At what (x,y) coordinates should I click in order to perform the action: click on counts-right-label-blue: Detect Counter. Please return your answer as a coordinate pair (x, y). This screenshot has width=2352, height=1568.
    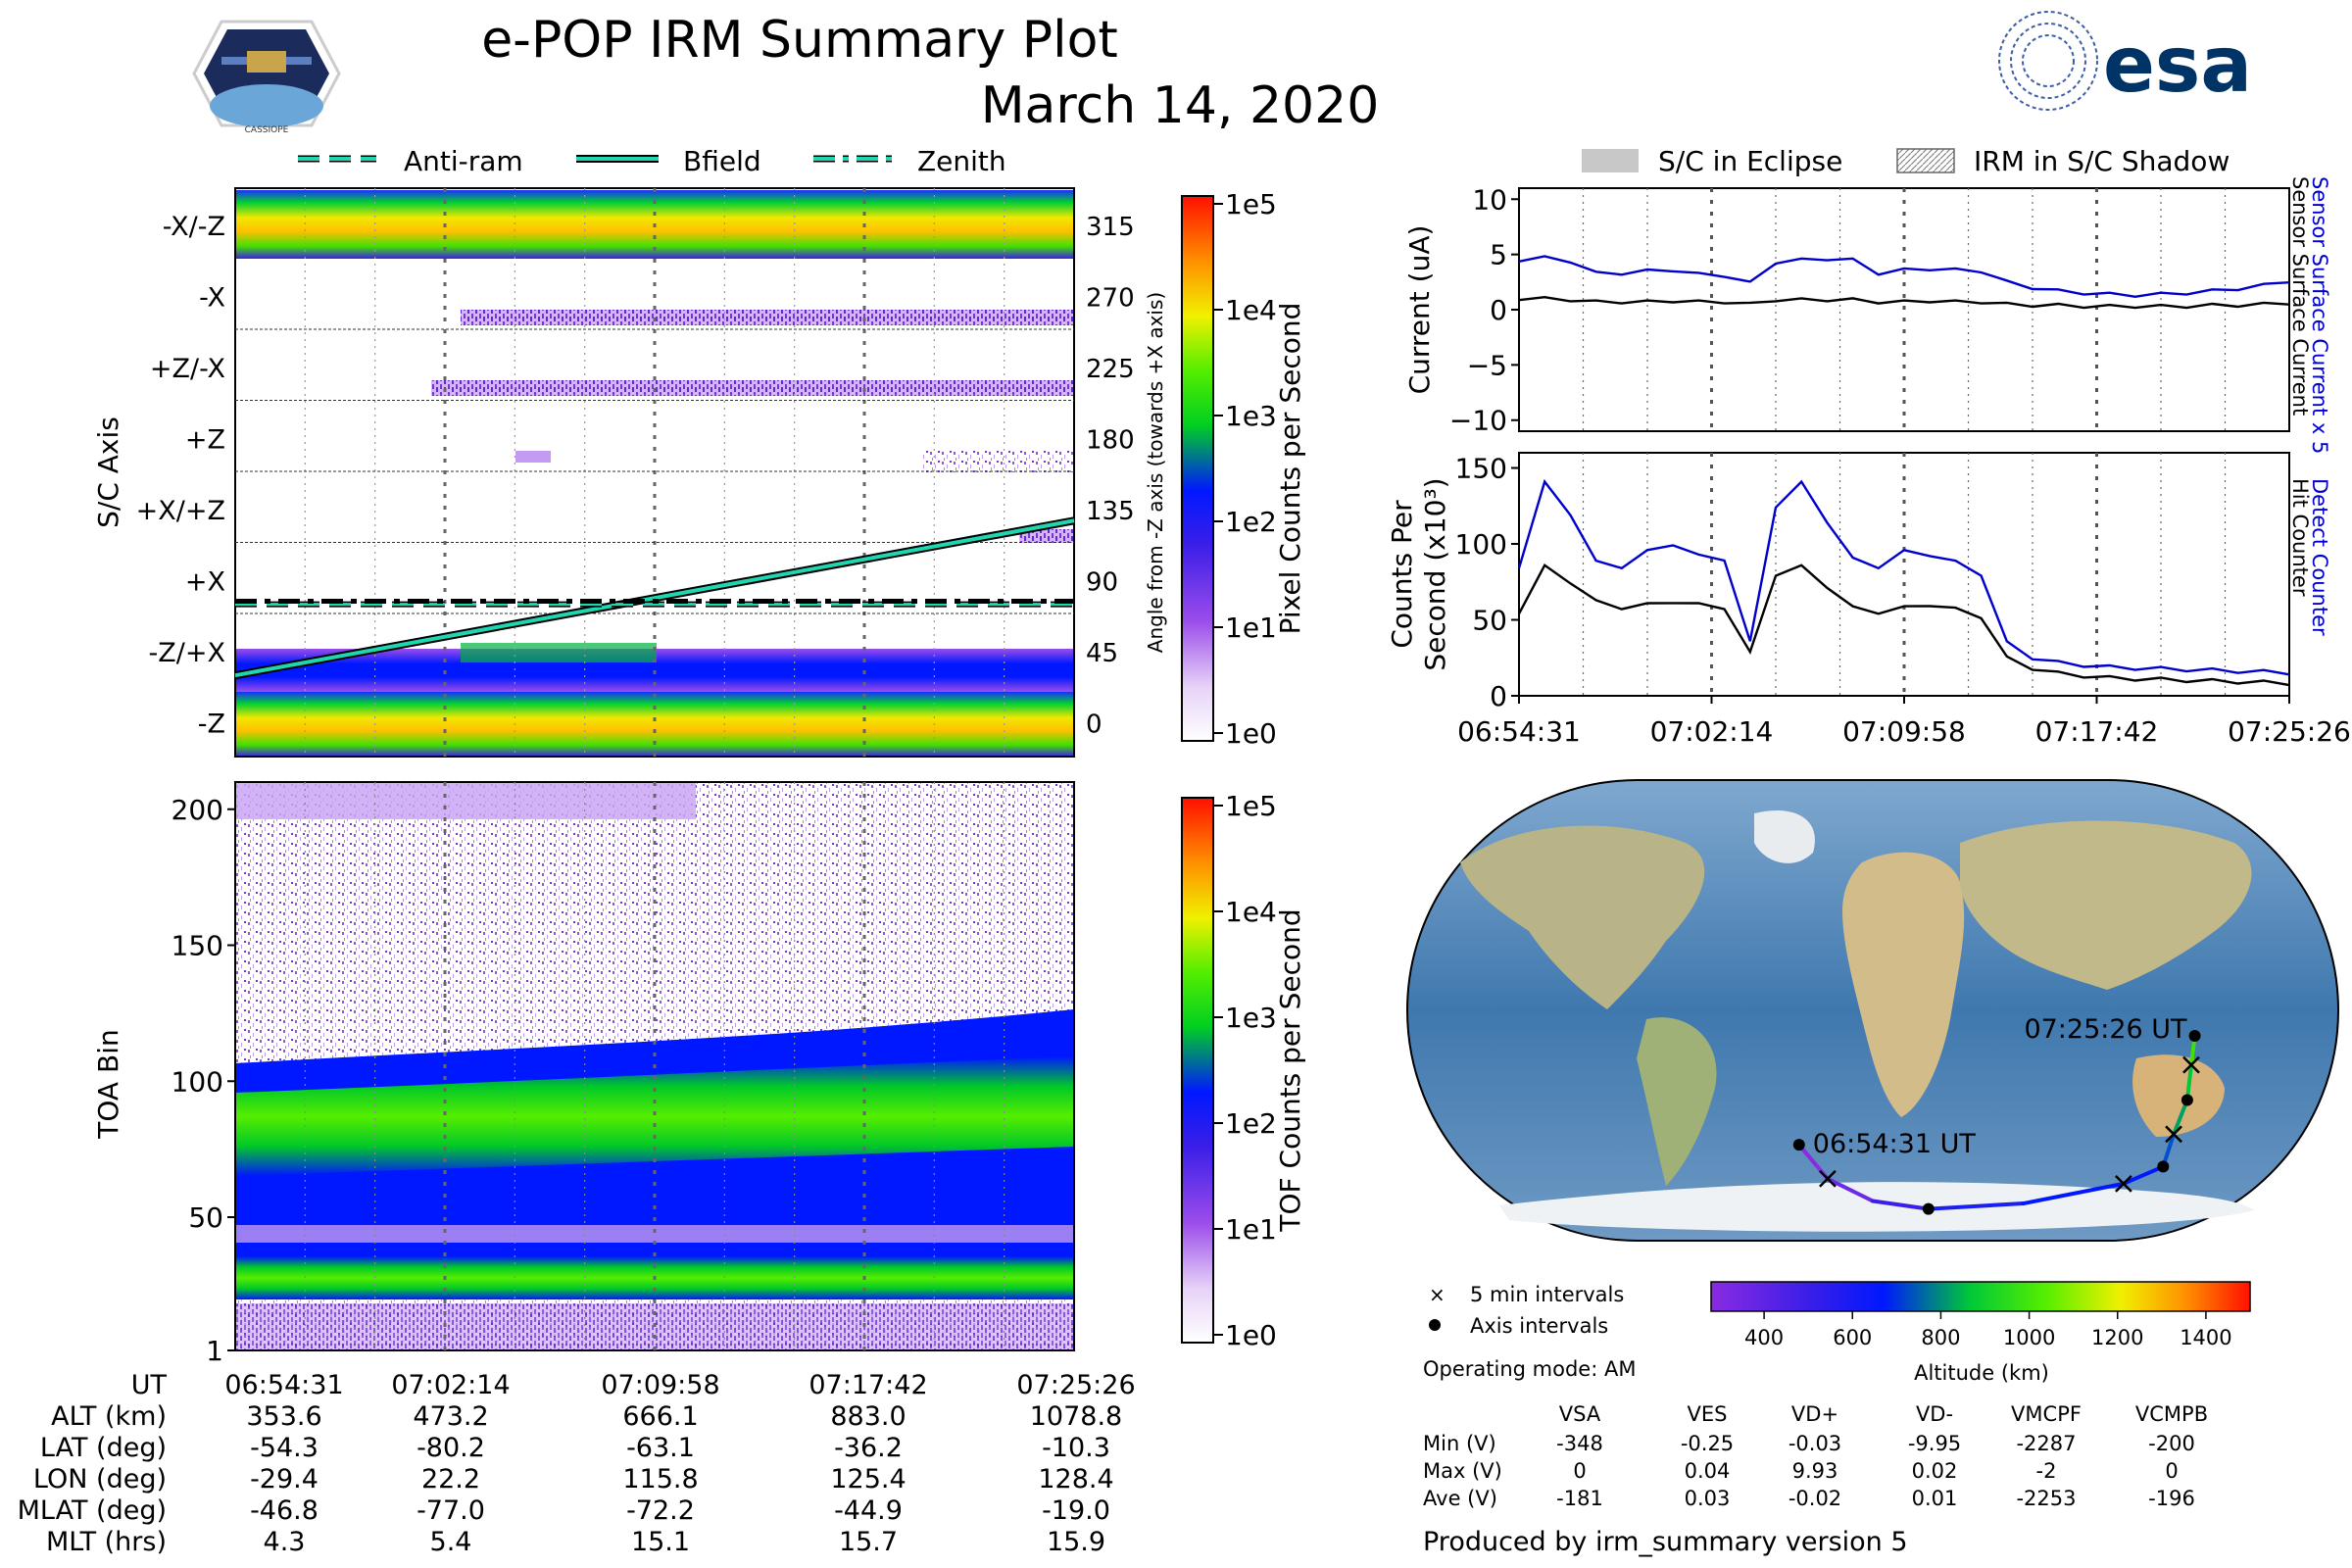
    Looking at the image, I should click on (2319, 557).